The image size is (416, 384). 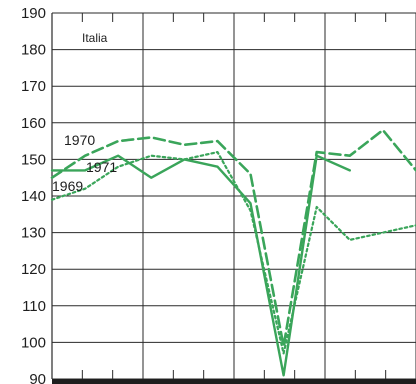 I want to click on series-label-1969: 1969, so click(x=67, y=186).